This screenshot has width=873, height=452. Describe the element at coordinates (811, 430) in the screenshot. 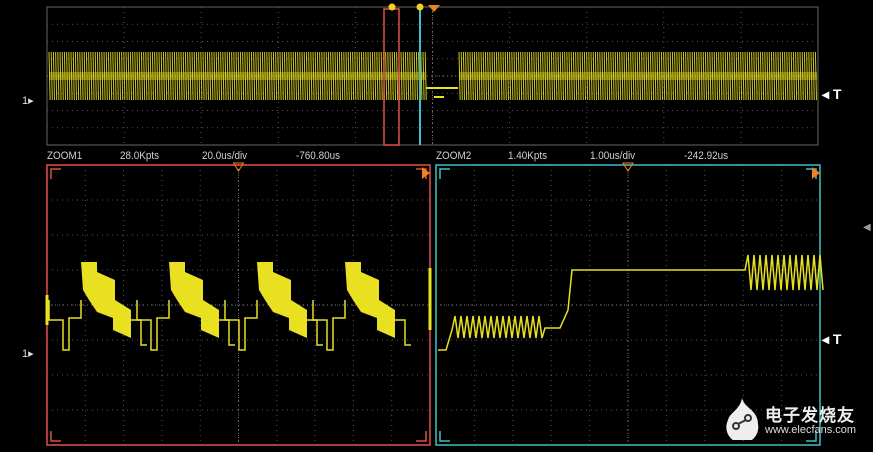

I see `watermark-url: www.elecfans.com` at that location.